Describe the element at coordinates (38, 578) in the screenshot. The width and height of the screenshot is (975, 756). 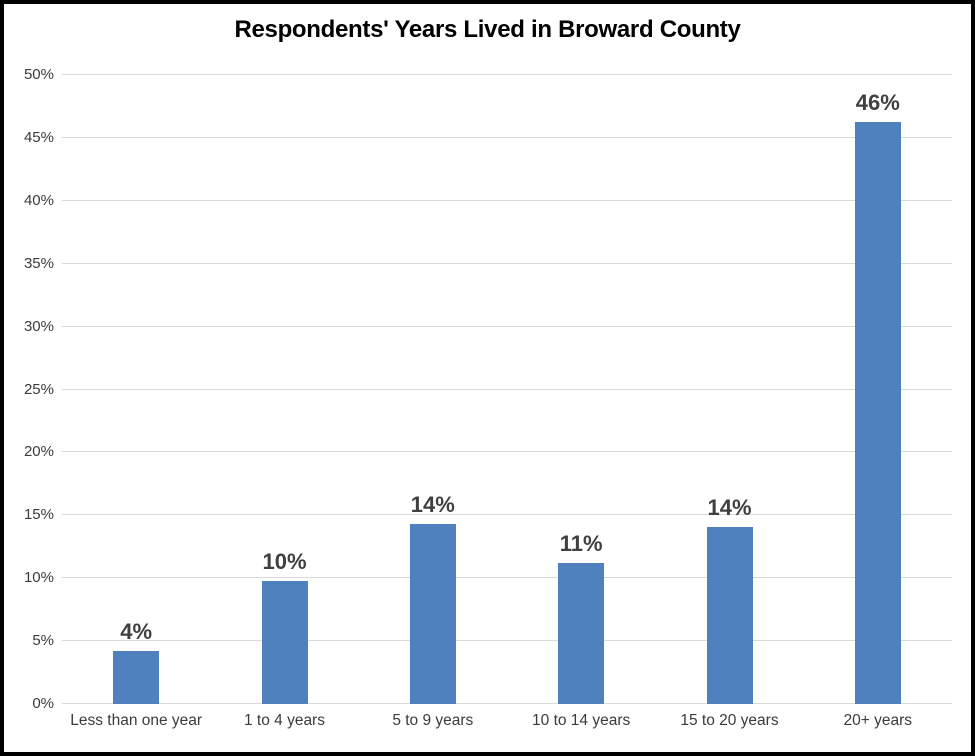
I see `y-tick-label: 10%` at that location.